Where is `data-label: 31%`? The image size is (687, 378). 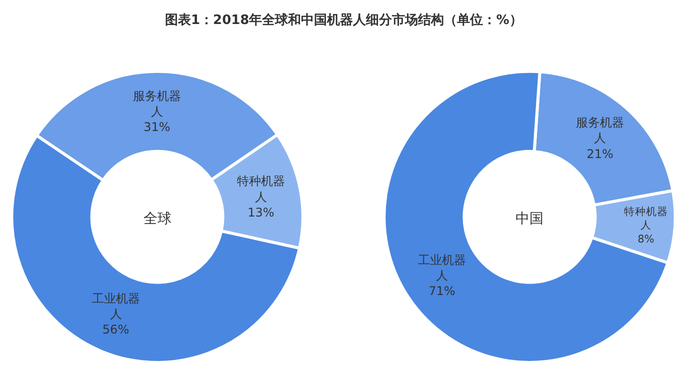
data-label: 31% is located at coordinates (157, 127).